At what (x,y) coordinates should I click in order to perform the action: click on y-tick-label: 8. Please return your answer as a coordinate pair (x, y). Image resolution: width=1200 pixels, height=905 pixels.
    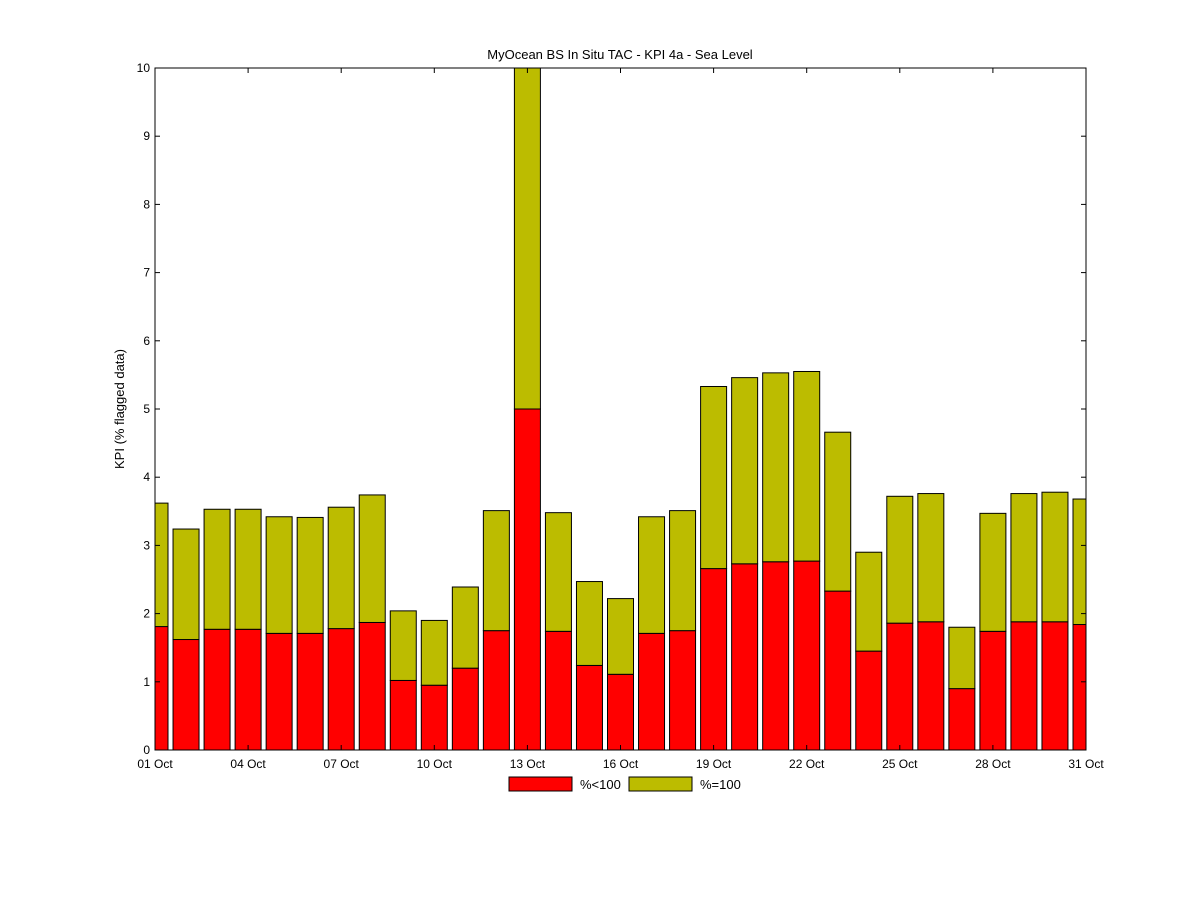
    Looking at the image, I should click on (146, 204).